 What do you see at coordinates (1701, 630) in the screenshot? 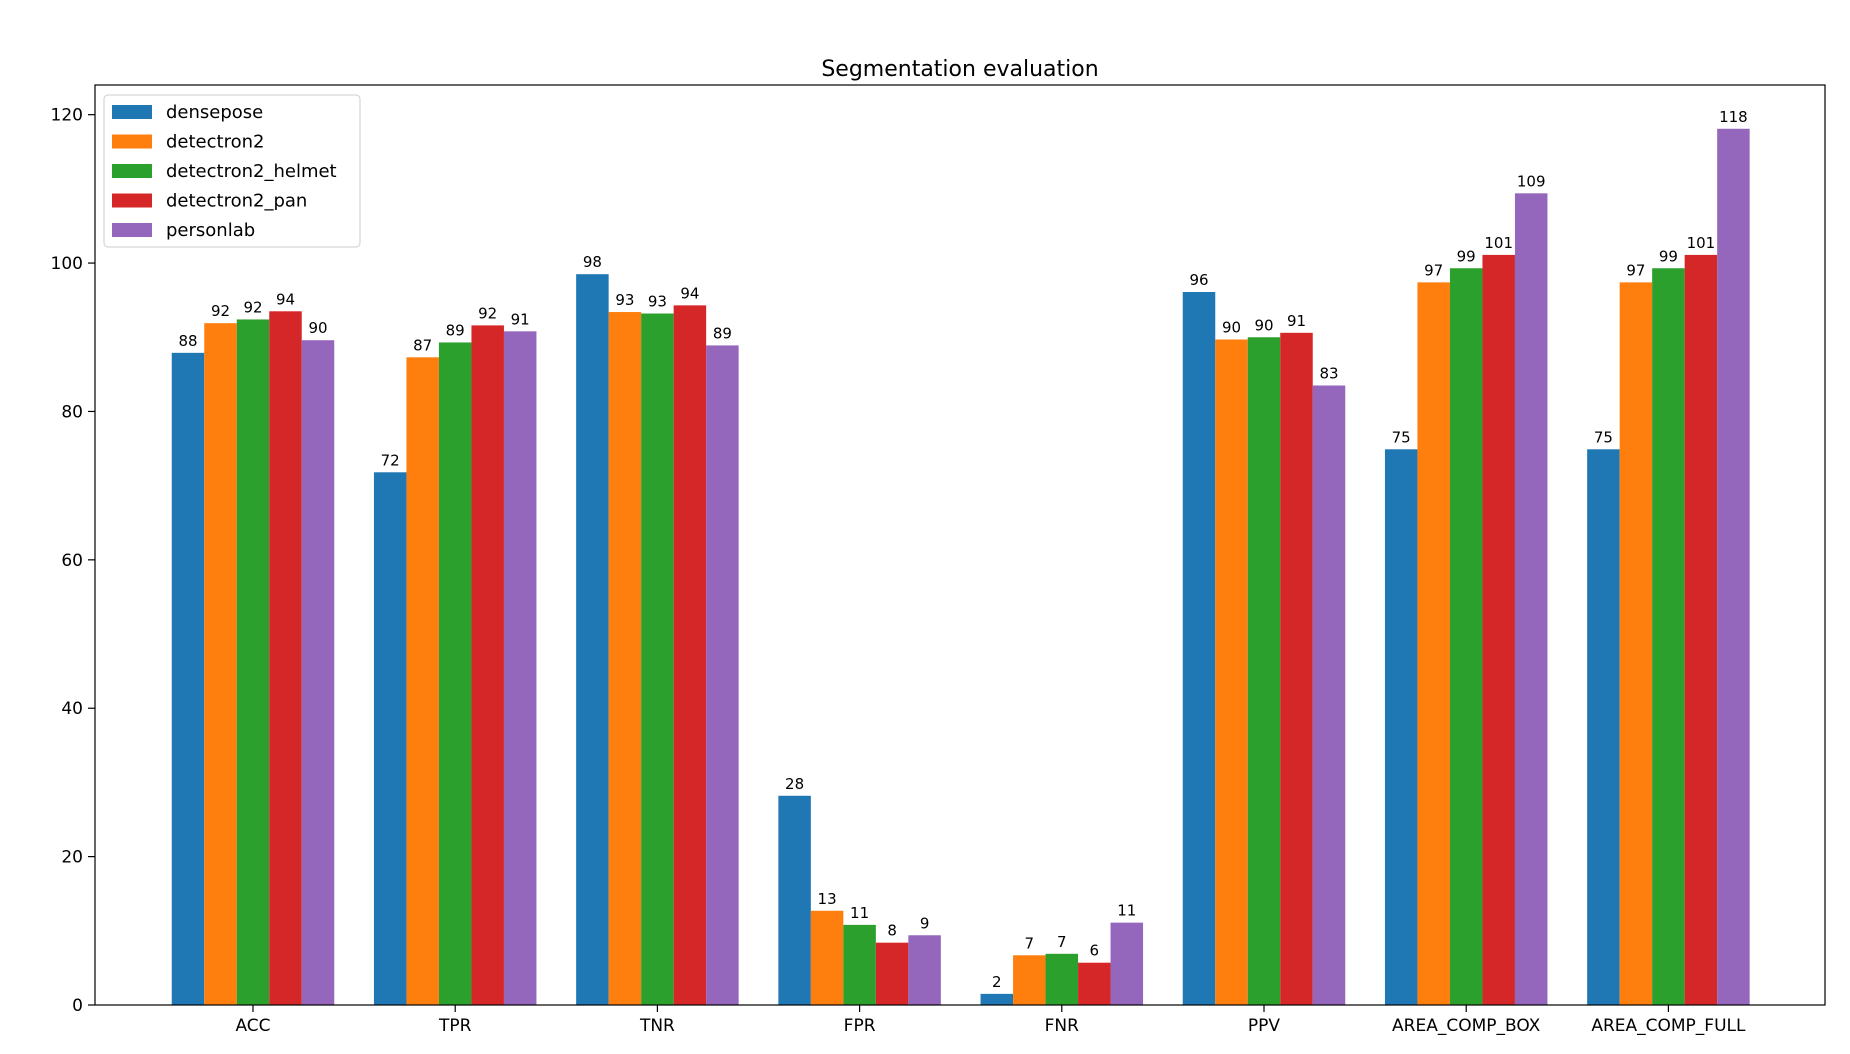
I see `bar-detectron2-pan-area-comp-full` at bounding box center [1701, 630].